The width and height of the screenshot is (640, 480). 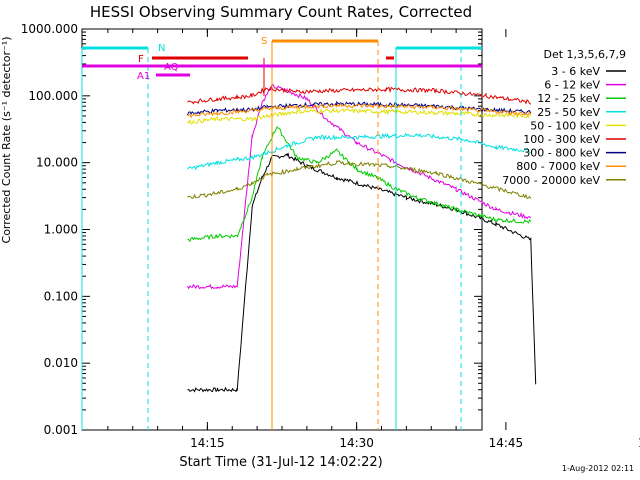 What do you see at coordinates (506, 443) in the screenshot?
I see `x-tick-label: 14:45` at bounding box center [506, 443].